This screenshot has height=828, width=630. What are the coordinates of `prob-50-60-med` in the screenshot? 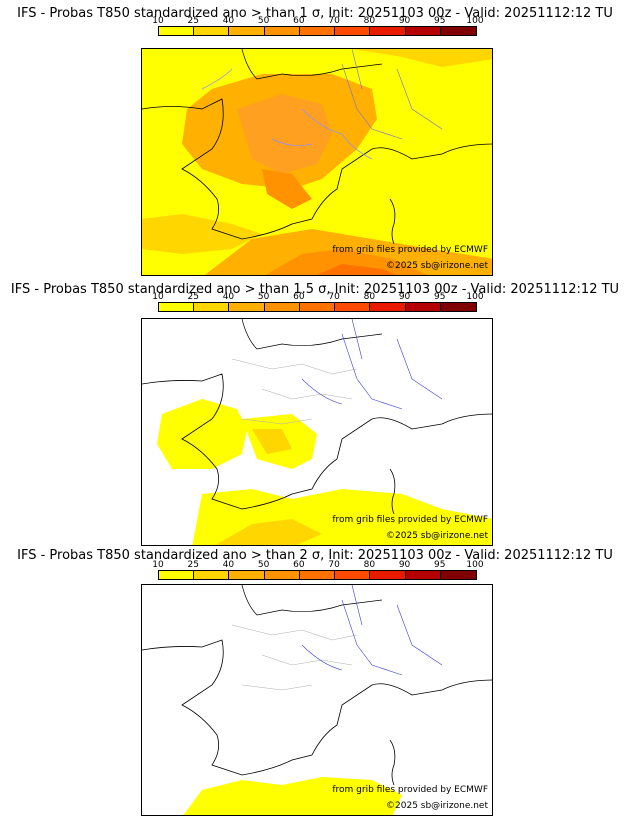 It's located at (346, 262).